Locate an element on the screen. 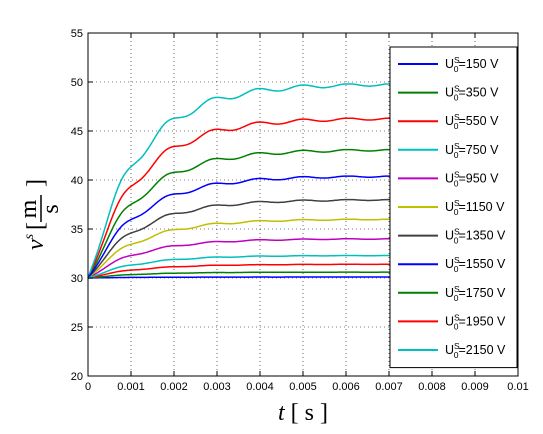  y-axis-label-close: ] is located at coordinates (36, 183).